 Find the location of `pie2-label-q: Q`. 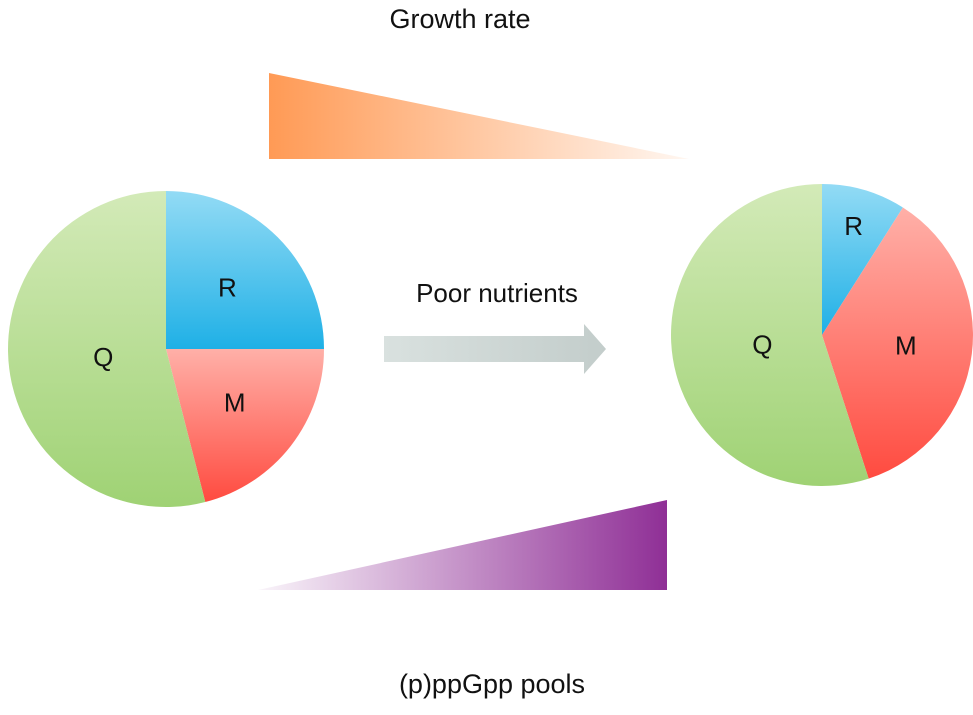

pie2-label-q: Q is located at coordinates (762, 344).